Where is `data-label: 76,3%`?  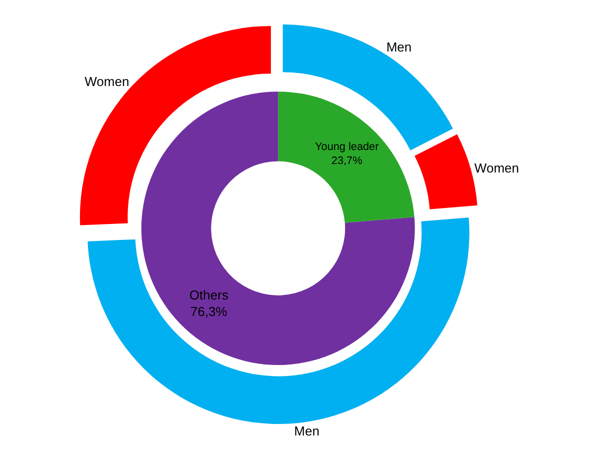 data-label: 76,3% is located at coordinates (209, 312).